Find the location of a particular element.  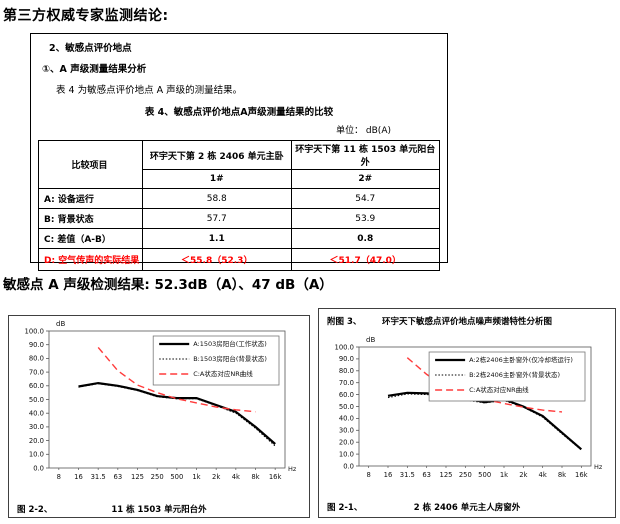

chart-caption: 2 栋 2406 单元主人房窗外 is located at coordinates (467, 508).